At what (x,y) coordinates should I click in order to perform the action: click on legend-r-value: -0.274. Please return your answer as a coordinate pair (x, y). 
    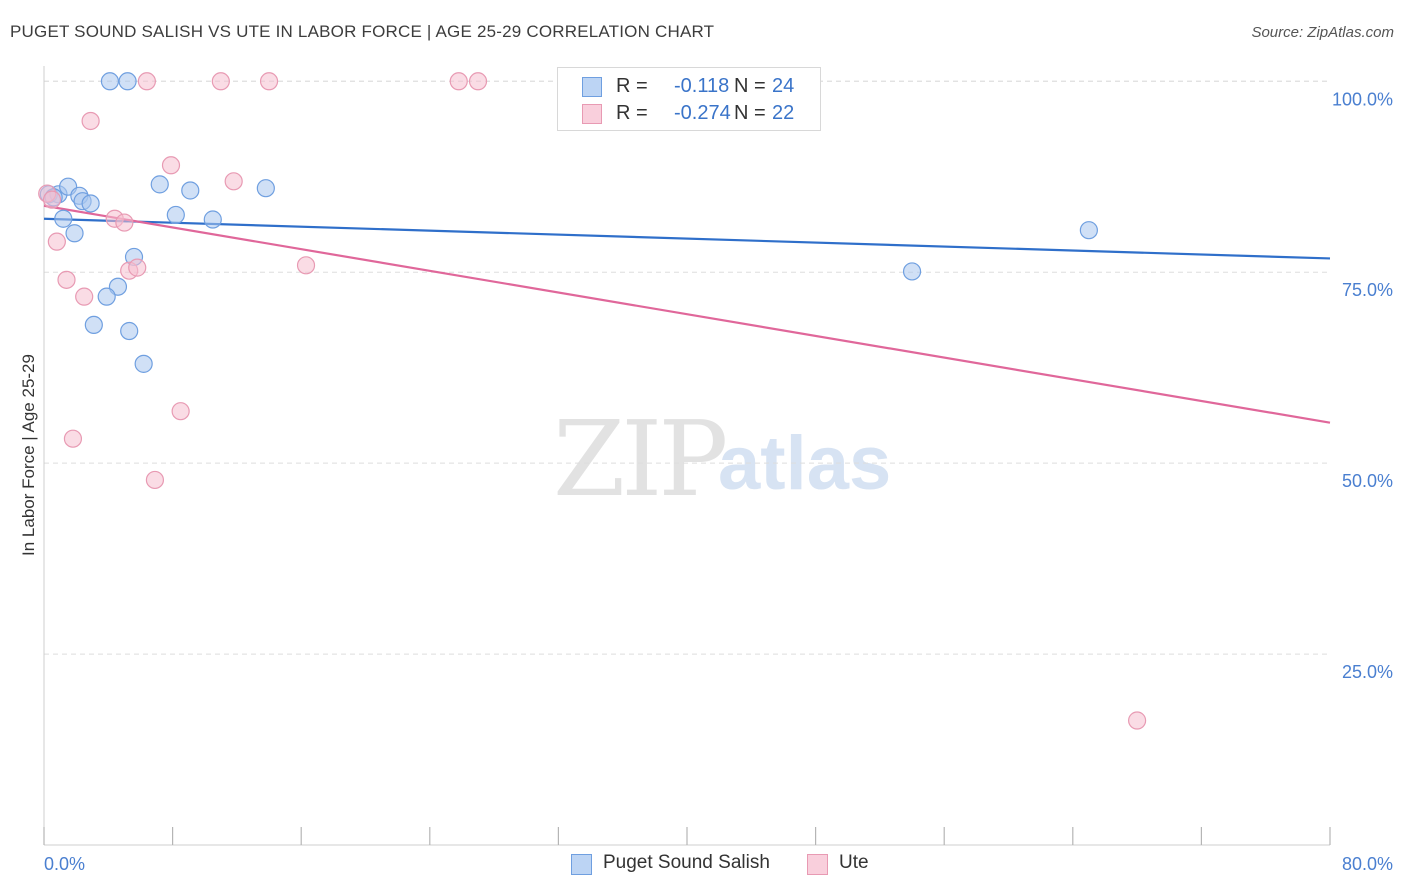
    Looking at the image, I should click on (702, 113).